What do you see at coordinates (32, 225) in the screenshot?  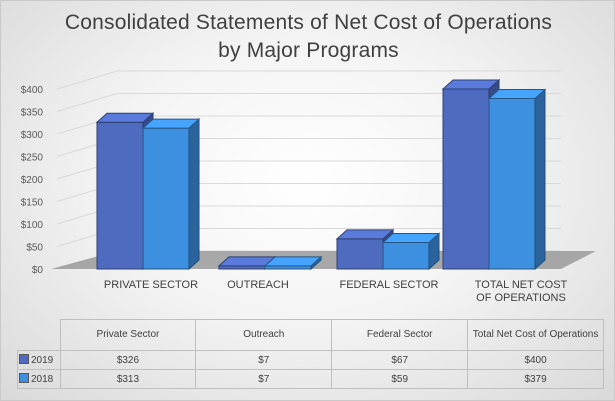 I see `y-tick-label: $100` at bounding box center [32, 225].